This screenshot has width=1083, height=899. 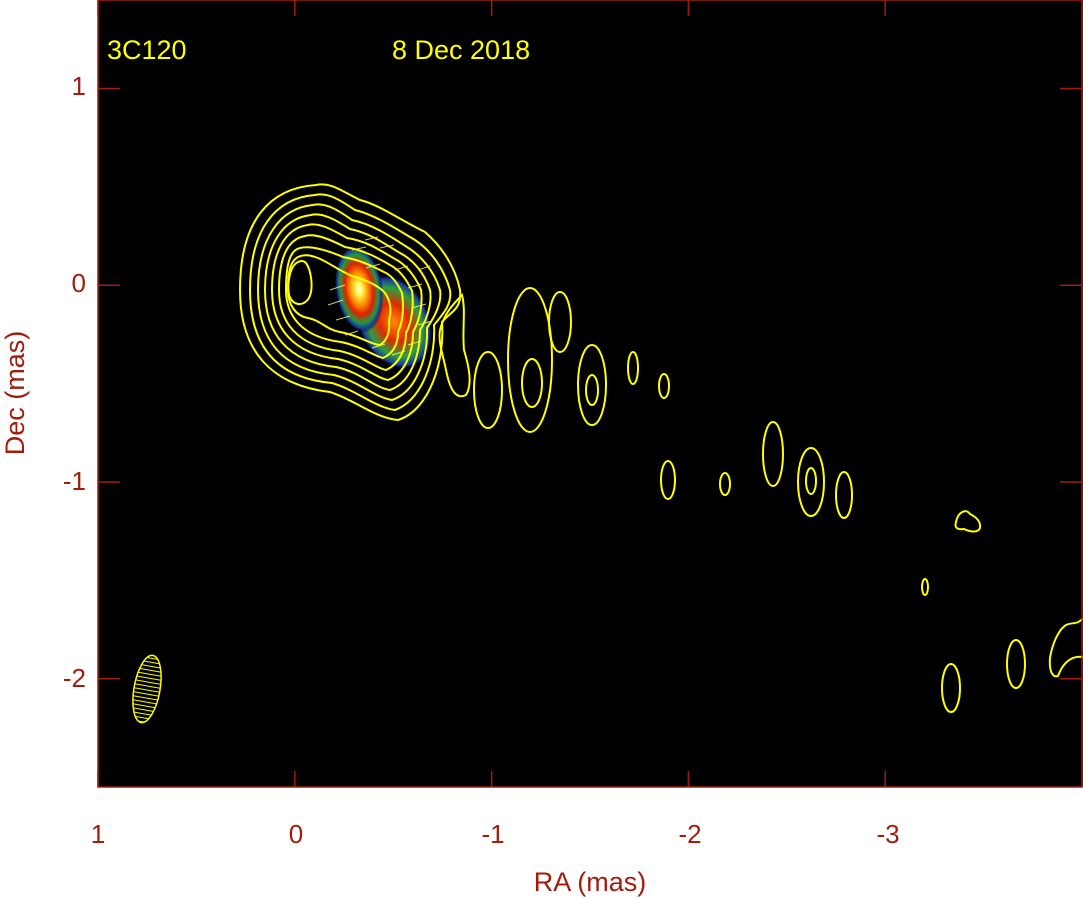 What do you see at coordinates (492, 834) in the screenshot?
I see `x-tick-label: -1` at bounding box center [492, 834].